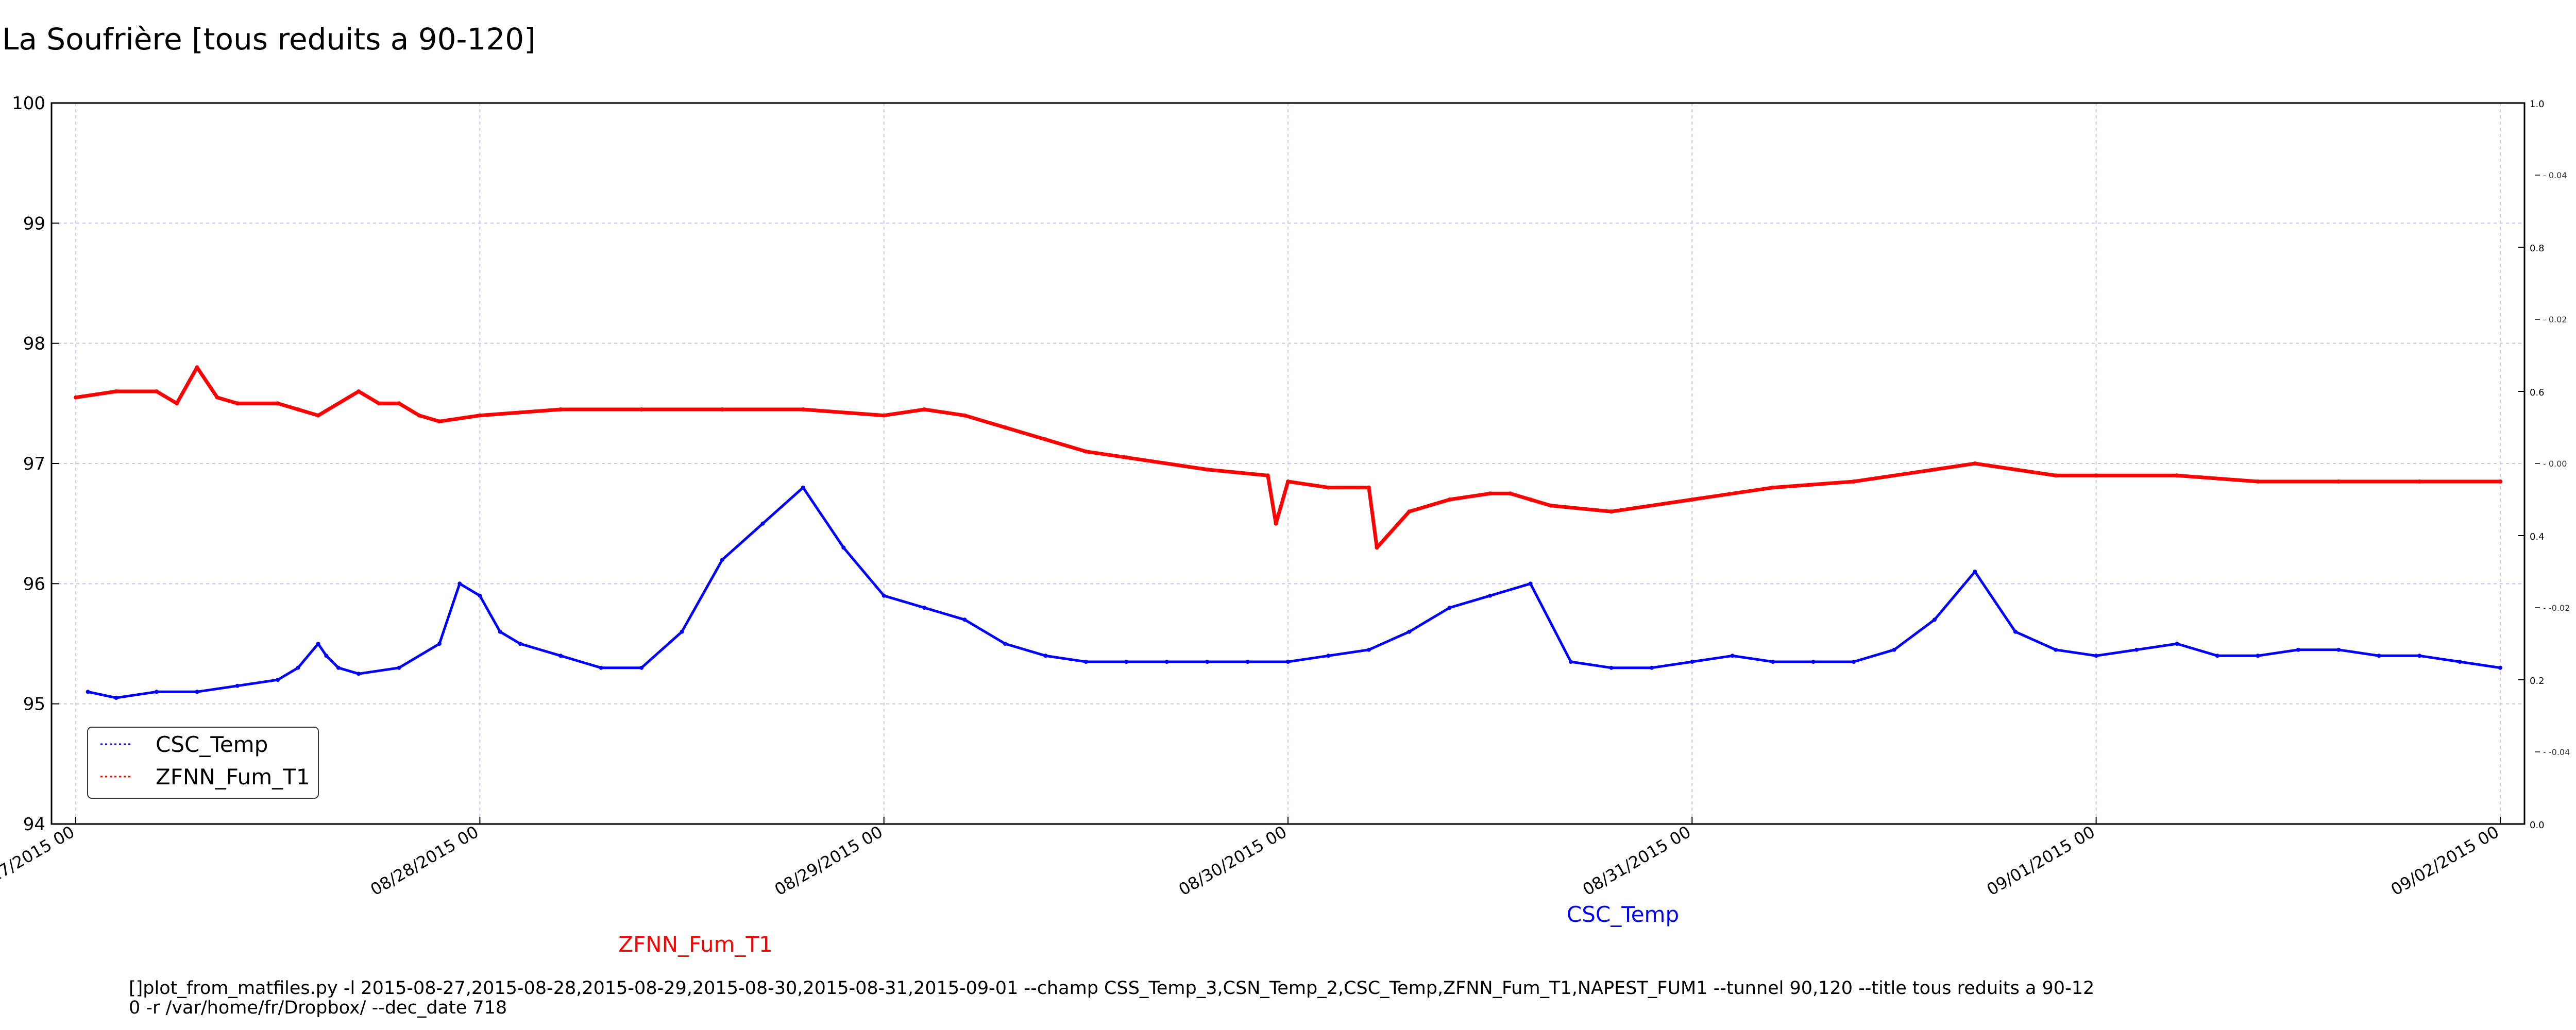 Image resolution: width=2576 pixels, height=1030 pixels. I want to click on y-axis: 94 95 96 97 98 99 100, so click(35, 464).